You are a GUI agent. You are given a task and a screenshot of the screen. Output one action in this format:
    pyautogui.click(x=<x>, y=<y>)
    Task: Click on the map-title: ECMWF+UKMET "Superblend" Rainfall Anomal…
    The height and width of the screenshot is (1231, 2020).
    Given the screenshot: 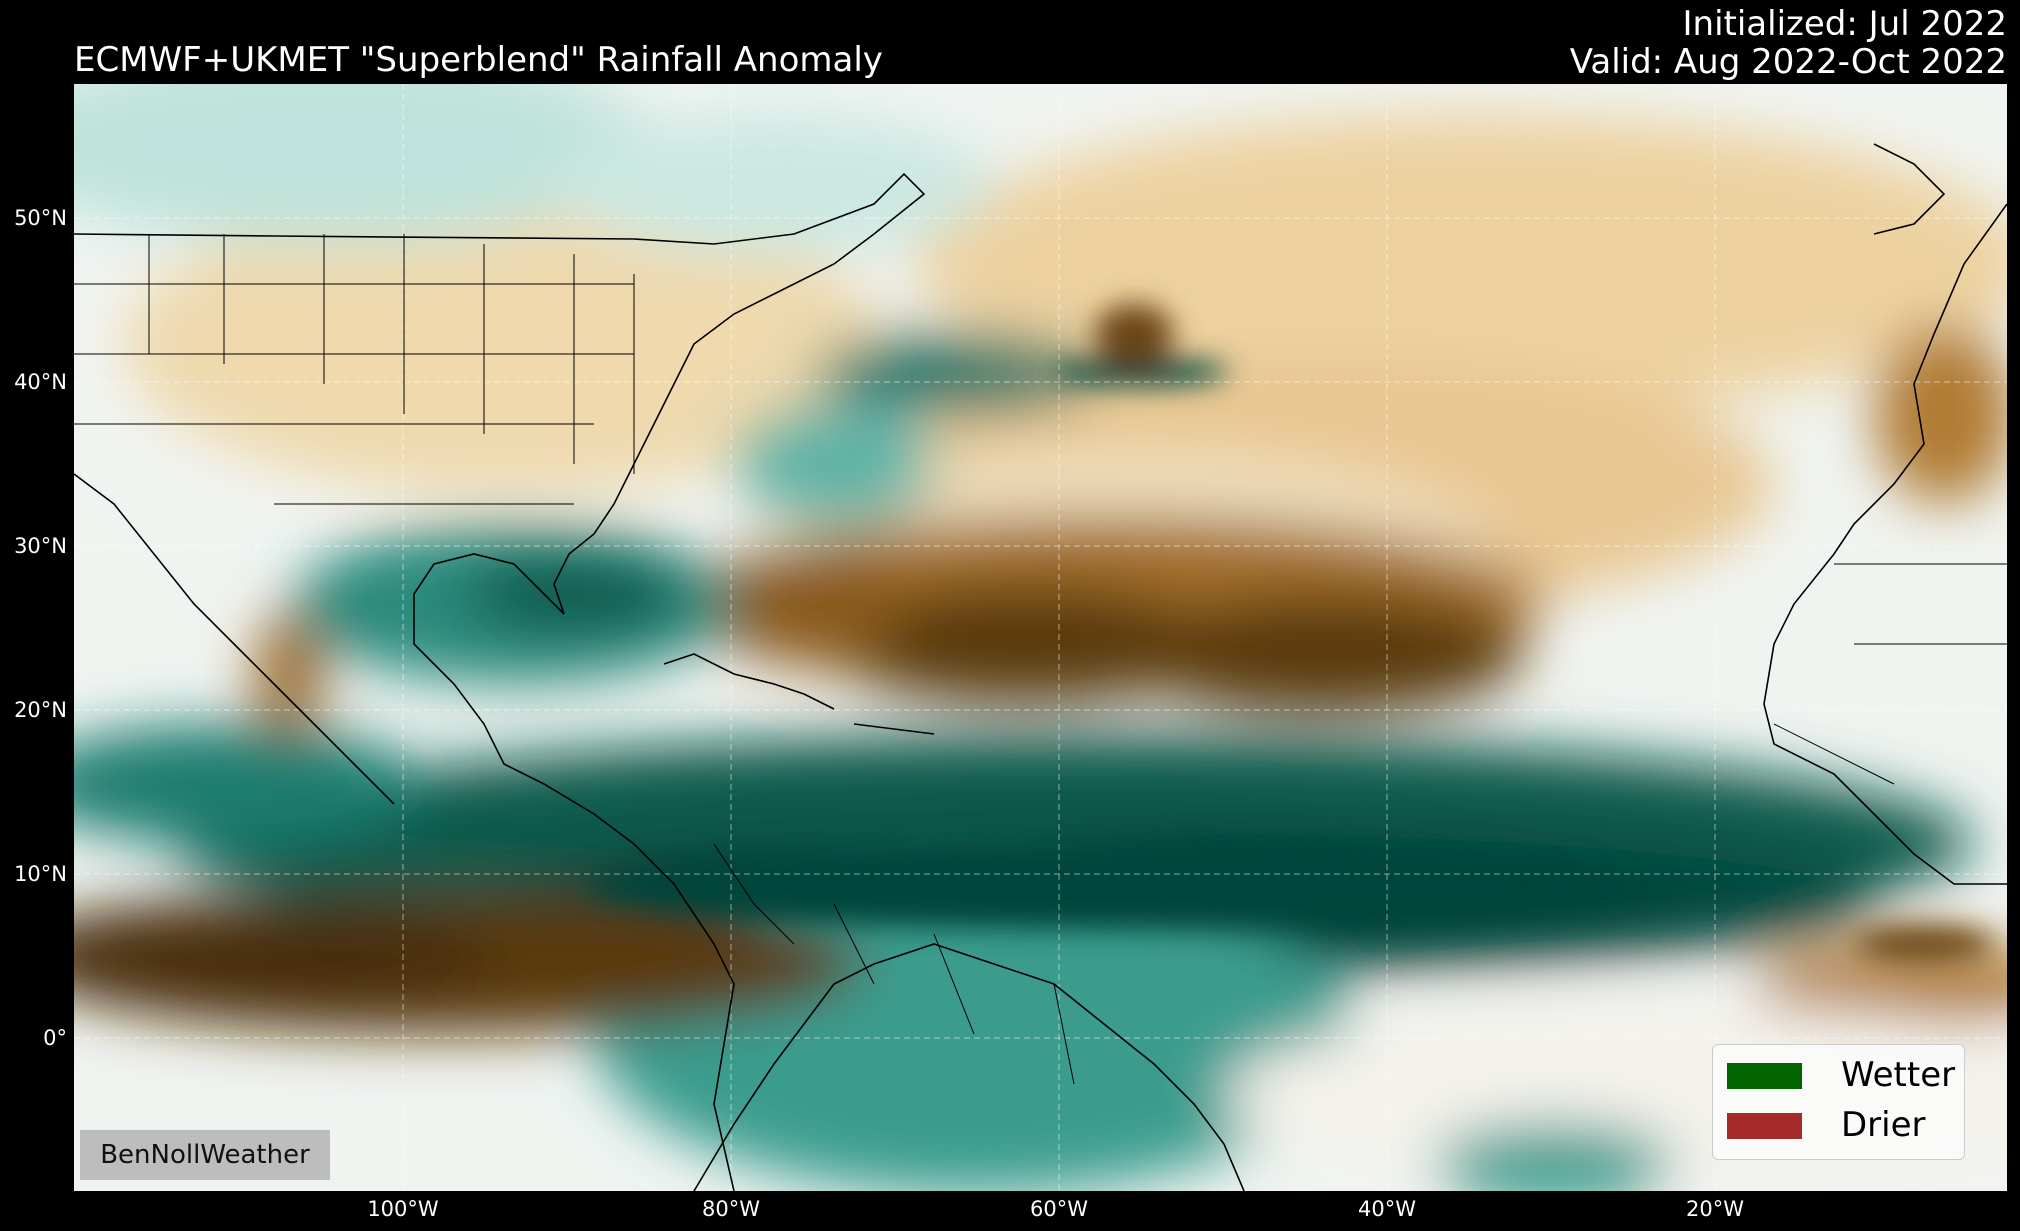 What is the action you would take?
    pyautogui.click(x=478, y=60)
    